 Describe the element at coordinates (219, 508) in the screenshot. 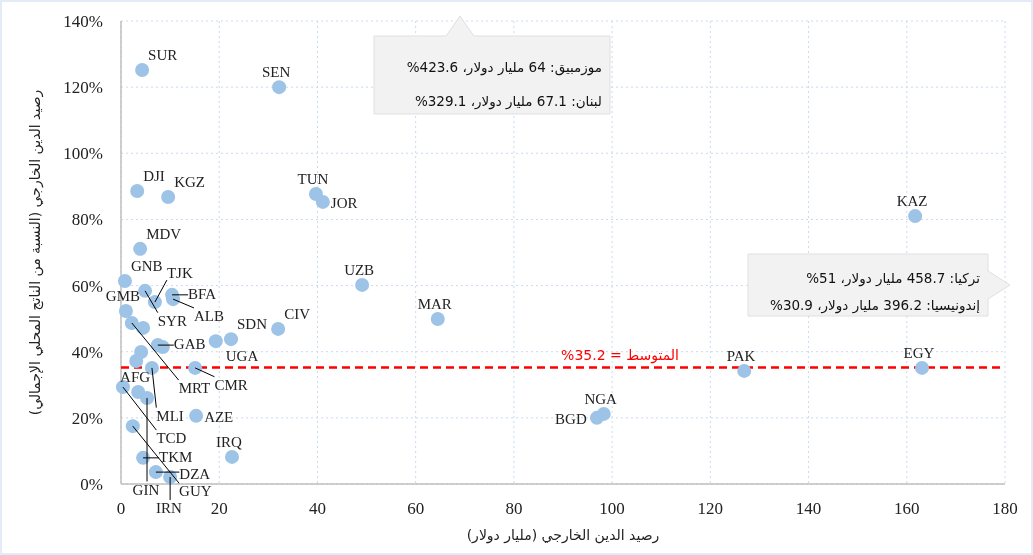

I see `x-tick-label: 20` at that location.